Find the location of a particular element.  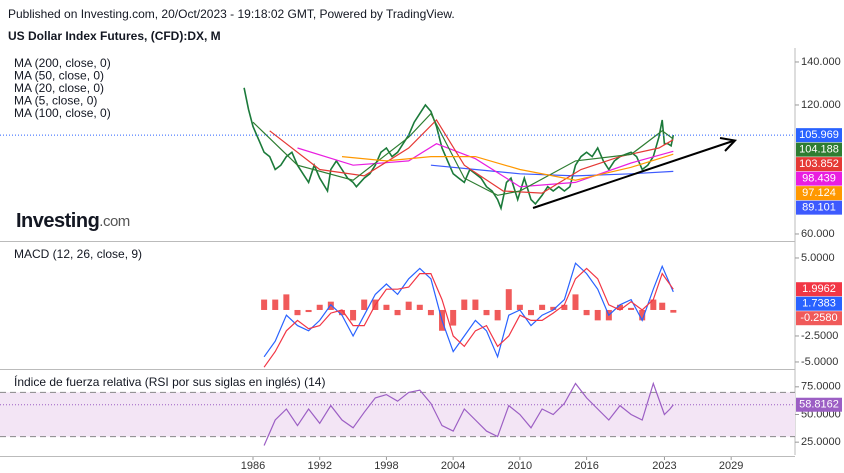

trend-line is located at coordinates (633, 174).